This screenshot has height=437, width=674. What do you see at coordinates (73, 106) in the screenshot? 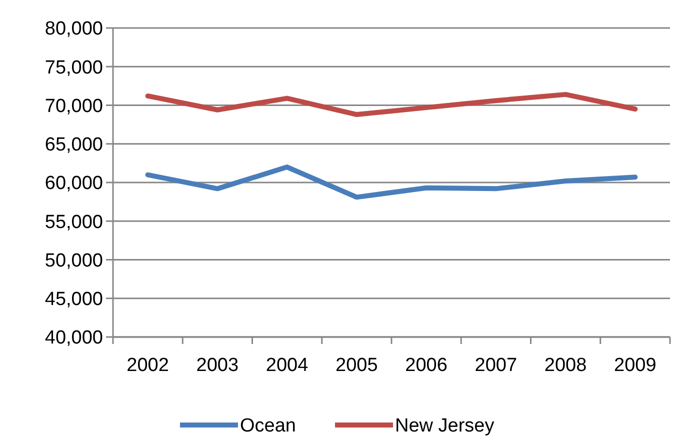
I see `y-tick-label: 70,000` at bounding box center [73, 106].